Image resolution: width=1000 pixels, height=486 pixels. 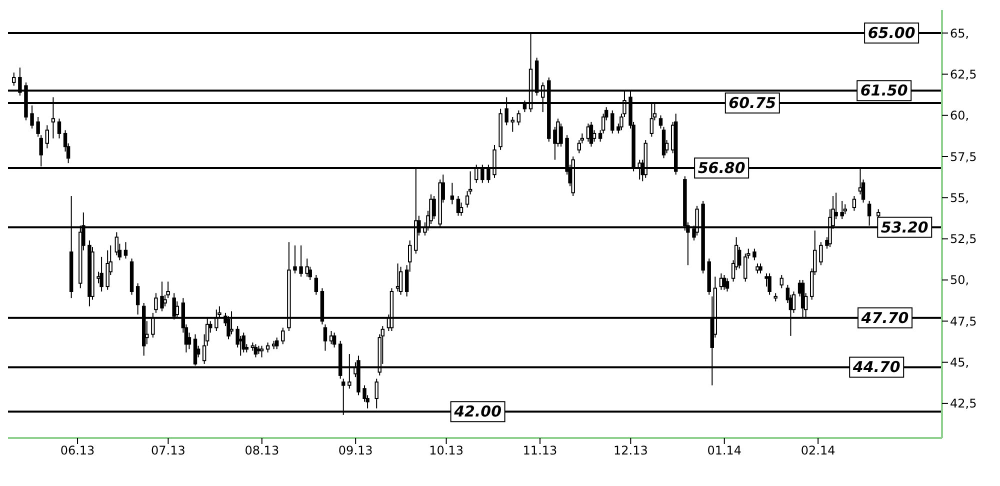 I want to click on y-tick-label: 60,, so click(x=960, y=115).